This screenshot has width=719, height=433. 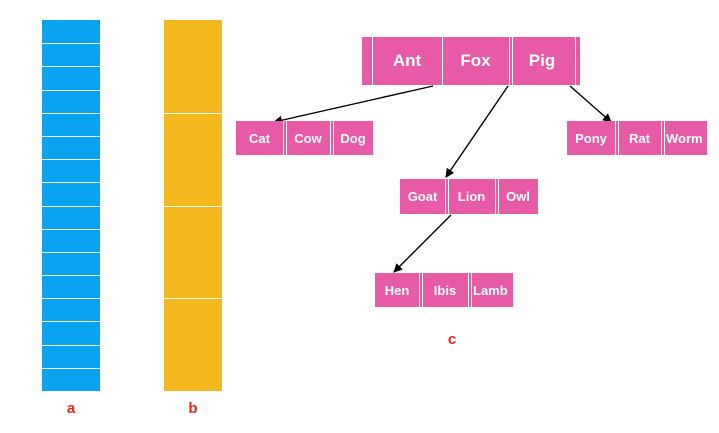 What do you see at coordinates (353, 105) in the screenshot?
I see `edge-root-to-cat-node` at bounding box center [353, 105].